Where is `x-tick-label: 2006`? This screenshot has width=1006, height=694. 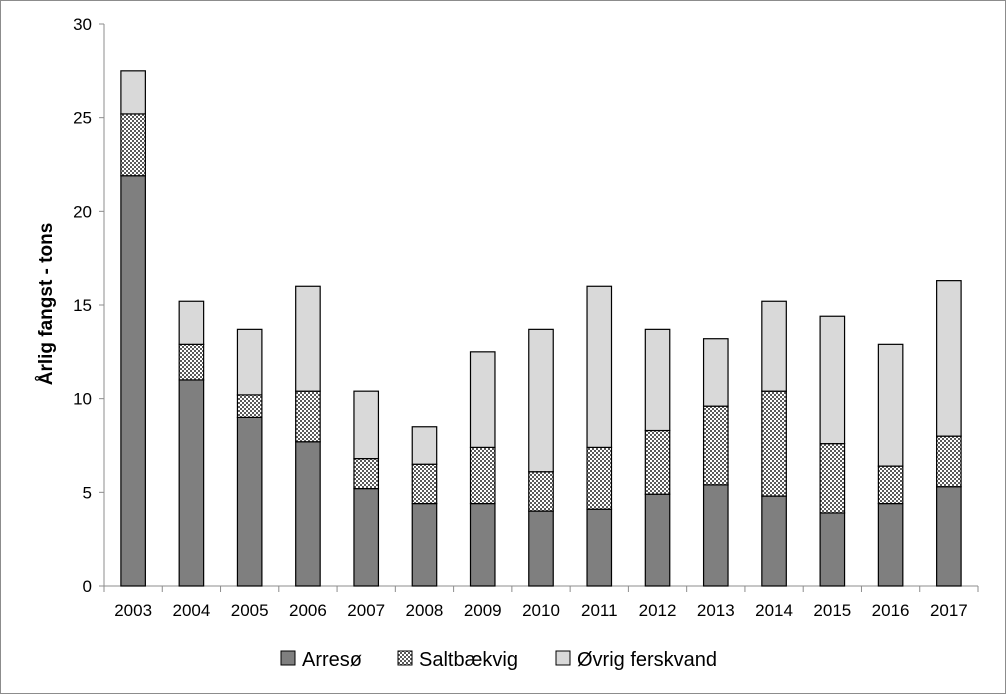 x-tick-label: 2006 is located at coordinates (308, 610).